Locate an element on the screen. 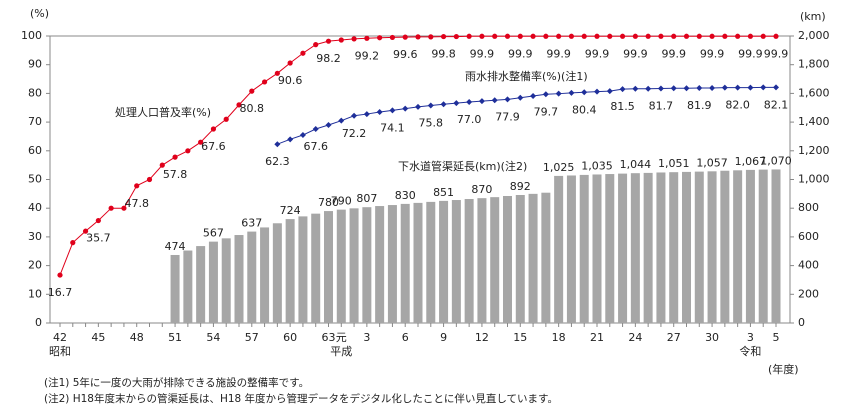 Image resolution: width=850 pixels, height=412 pixels. y2-tick-label: 1,800 is located at coordinates (814, 64).